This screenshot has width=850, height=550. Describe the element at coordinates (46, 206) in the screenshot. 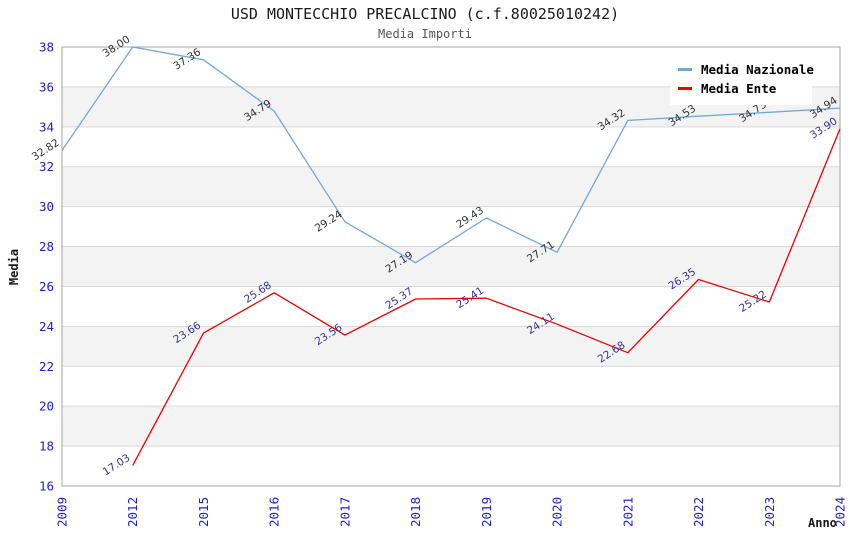

I see `svg-text: 30` at that location.